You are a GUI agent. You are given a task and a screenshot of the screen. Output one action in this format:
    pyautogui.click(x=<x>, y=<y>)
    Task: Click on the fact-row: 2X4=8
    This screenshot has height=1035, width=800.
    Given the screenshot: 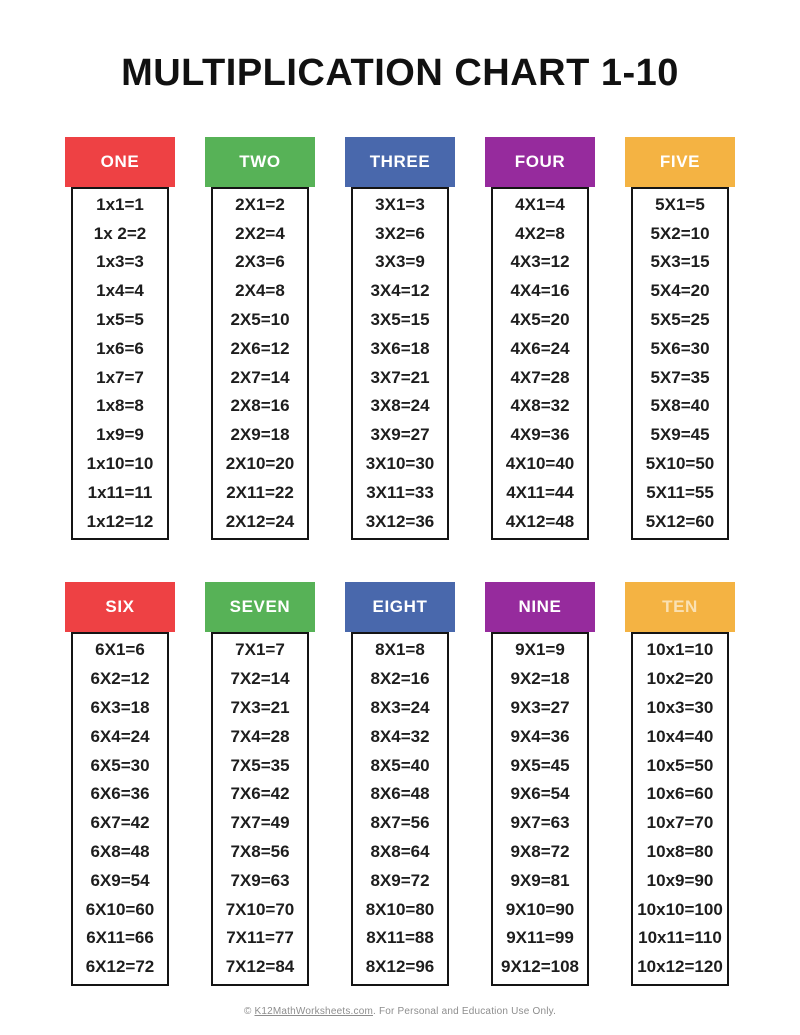 What is the action you would take?
    pyautogui.click(x=260, y=291)
    